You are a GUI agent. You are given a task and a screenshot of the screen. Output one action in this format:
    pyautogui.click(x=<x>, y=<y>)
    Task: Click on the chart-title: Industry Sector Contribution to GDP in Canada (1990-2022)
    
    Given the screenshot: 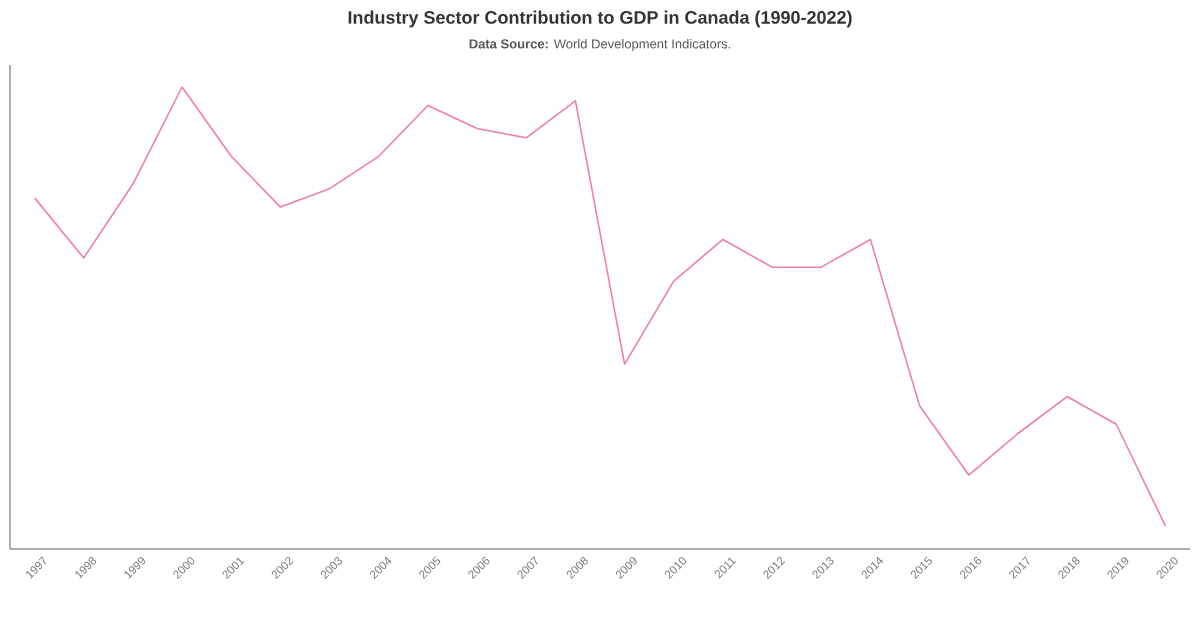 What is the action you would take?
    pyautogui.click(x=600, y=19)
    